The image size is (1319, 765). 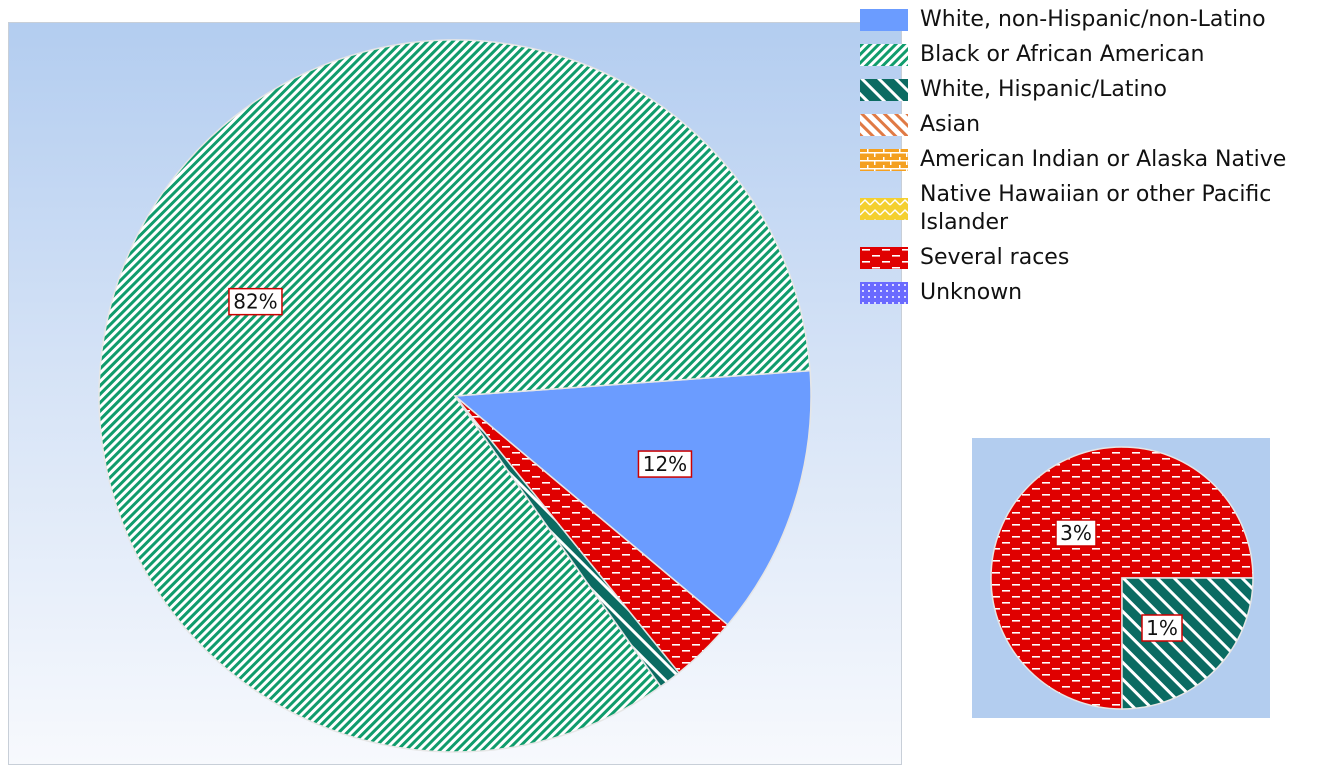 What do you see at coordinates (884, 293) in the screenshot?
I see `legend-swatch-unknown` at bounding box center [884, 293].